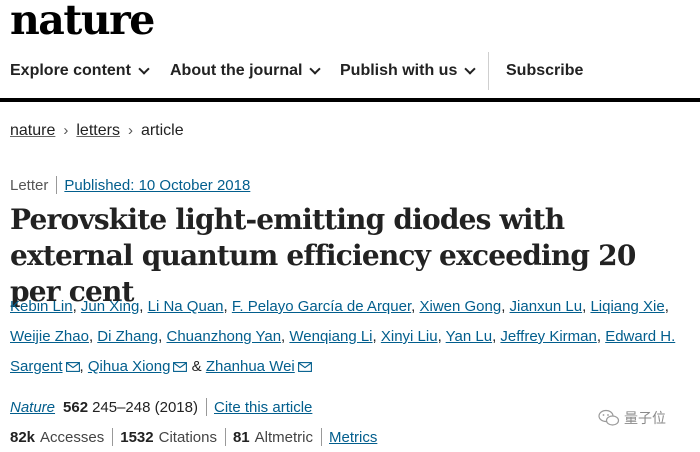  I want to click on nav-about-journal: About the journal, so click(246, 71).